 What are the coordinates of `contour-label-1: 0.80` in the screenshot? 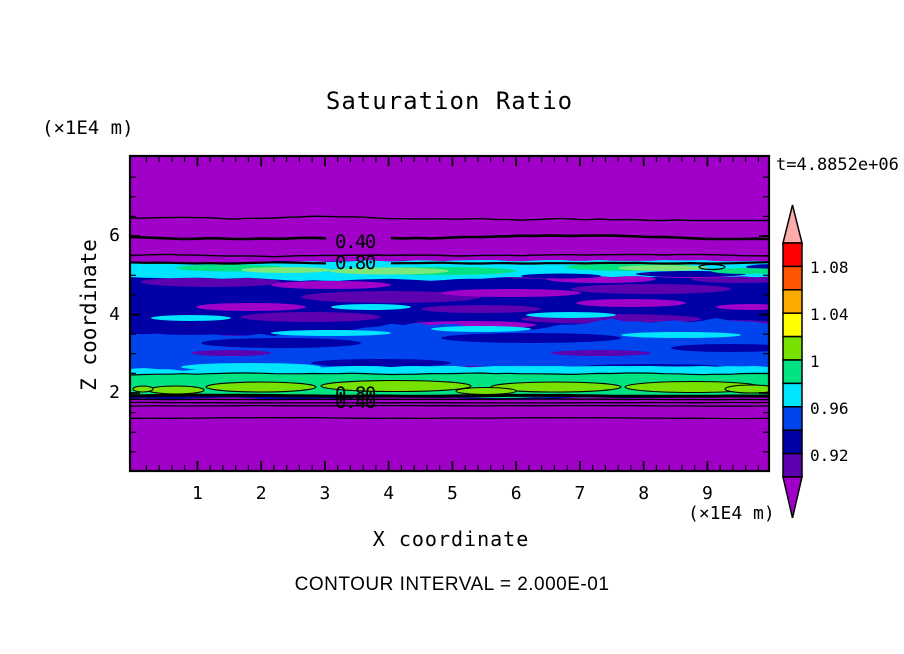 It's located at (355, 263).